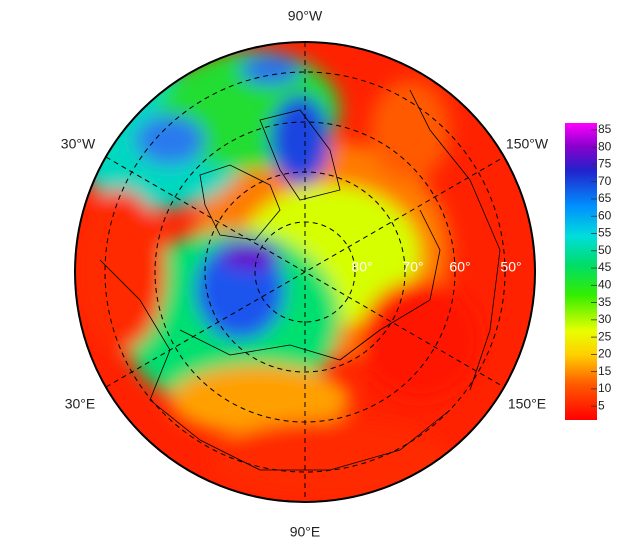 This screenshot has width=625, height=557. I want to click on colorbar-label: 80, so click(605, 146).